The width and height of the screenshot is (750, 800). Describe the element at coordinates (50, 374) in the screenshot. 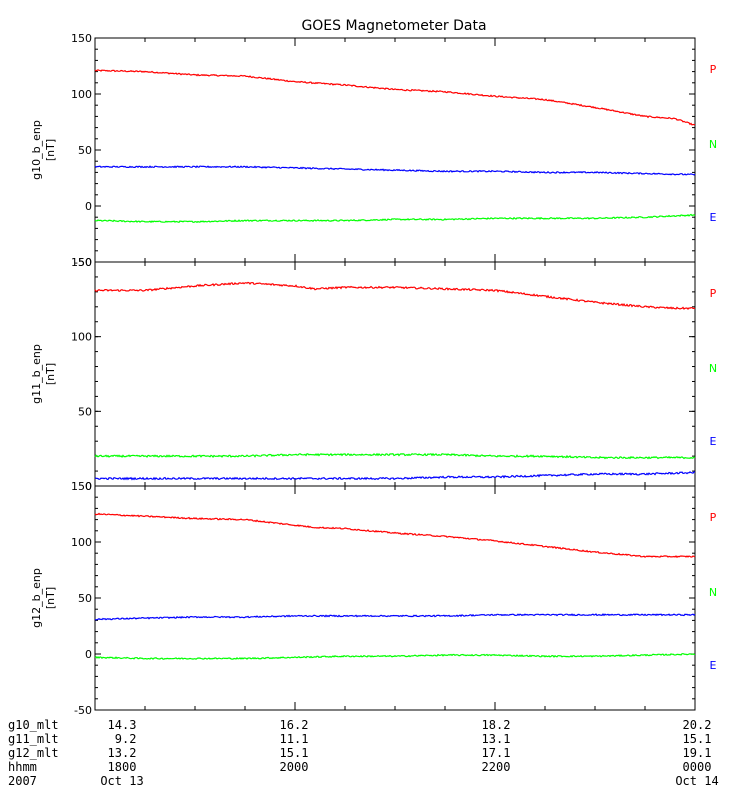

I see `y-axis-unit-2: [nT]` at that location.